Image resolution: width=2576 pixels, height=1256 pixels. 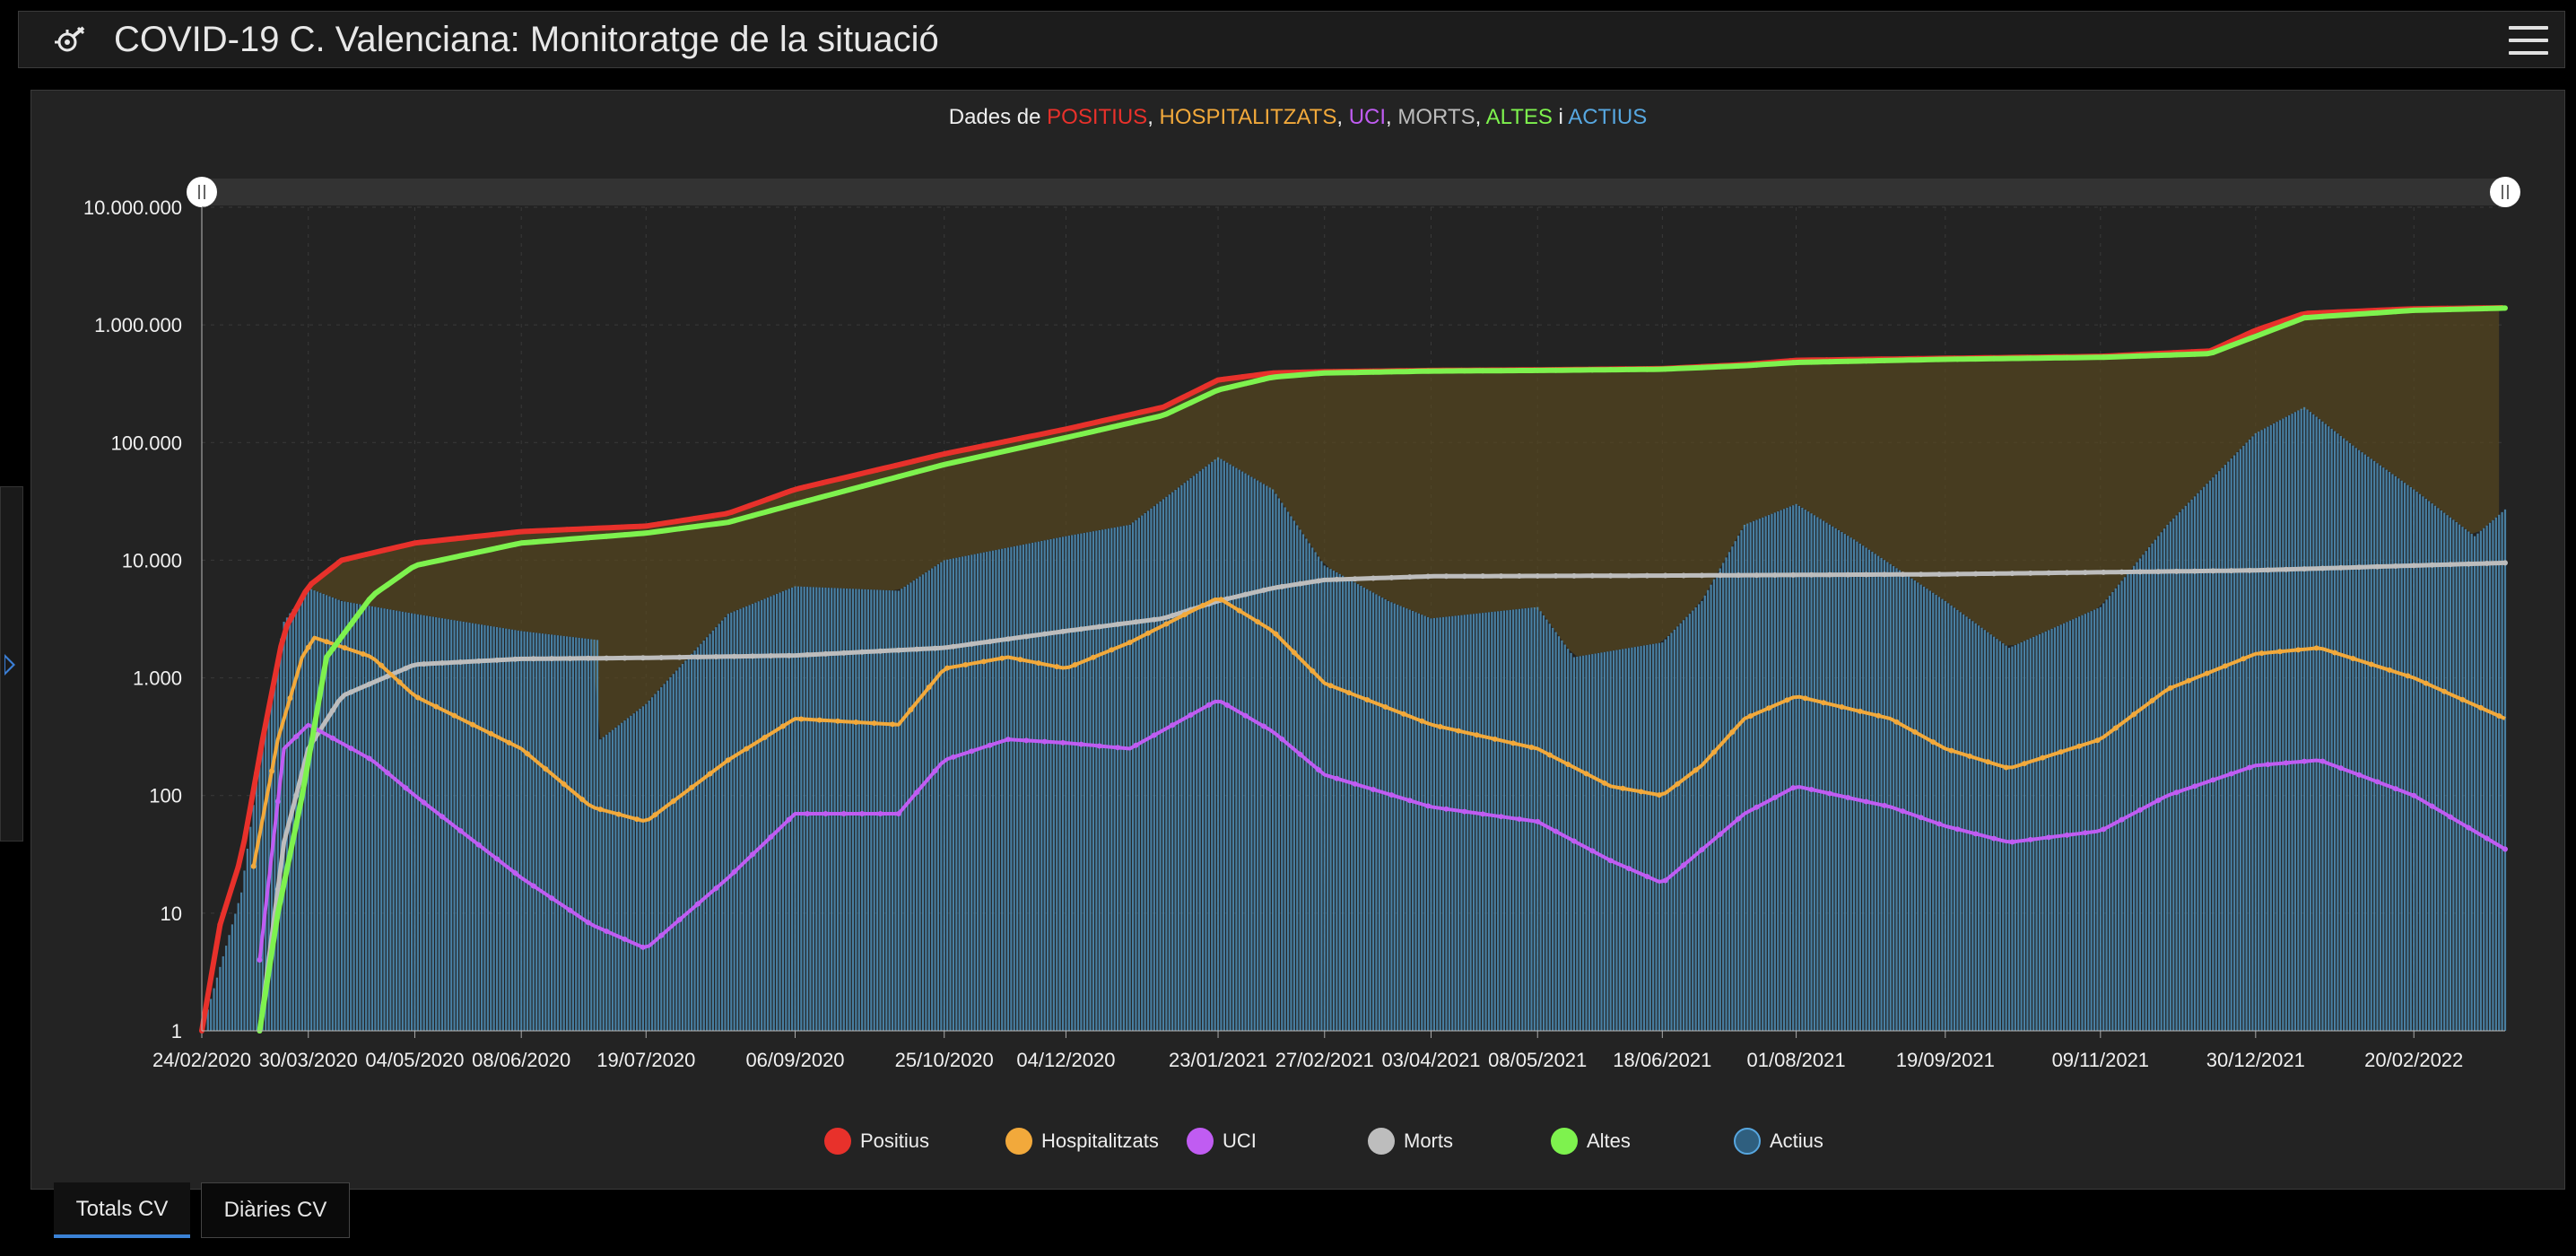 I want to click on range-handle-left, so click(x=202, y=192).